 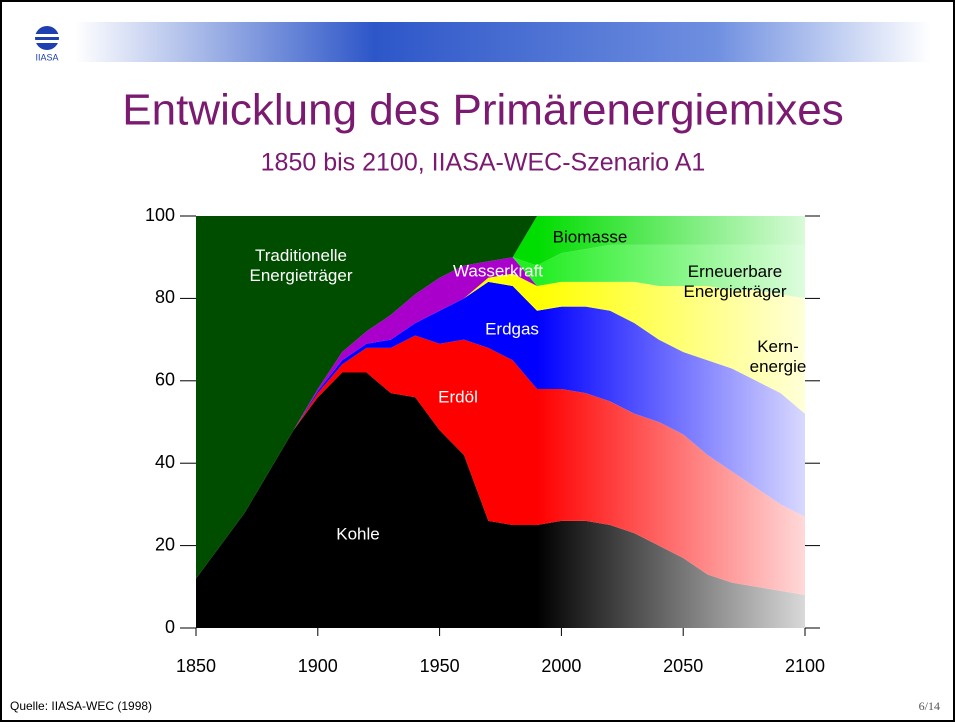 I want to click on header-banner, so click(x=502, y=42).